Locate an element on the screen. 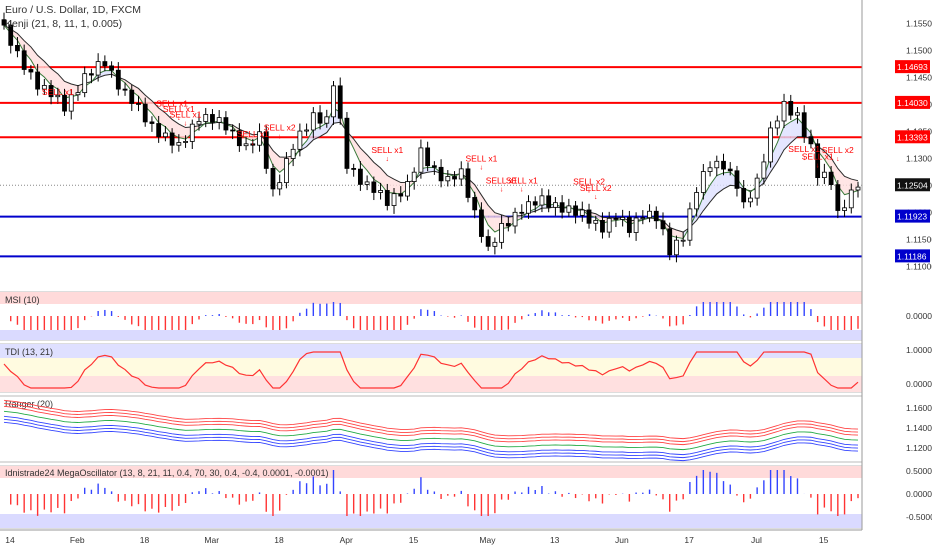 This screenshot has height=555, width=932. tdi-upper-band is located at coordinates (431, 351).